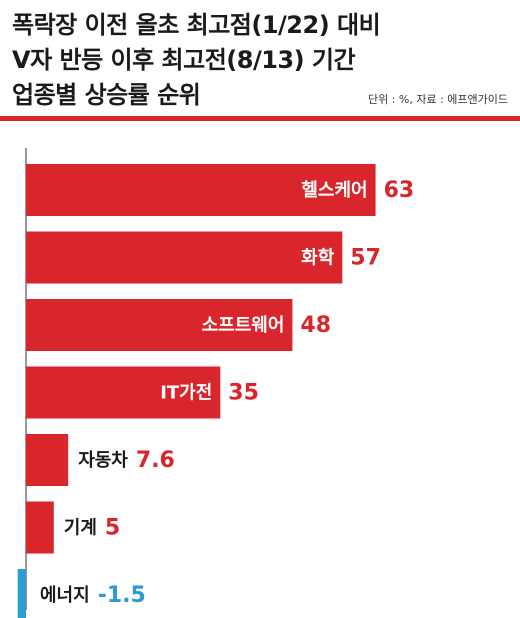 Image resolution: width=520 pixels, height=618 pixels. I want to click on value-label-1: 63, so click(399, 190).